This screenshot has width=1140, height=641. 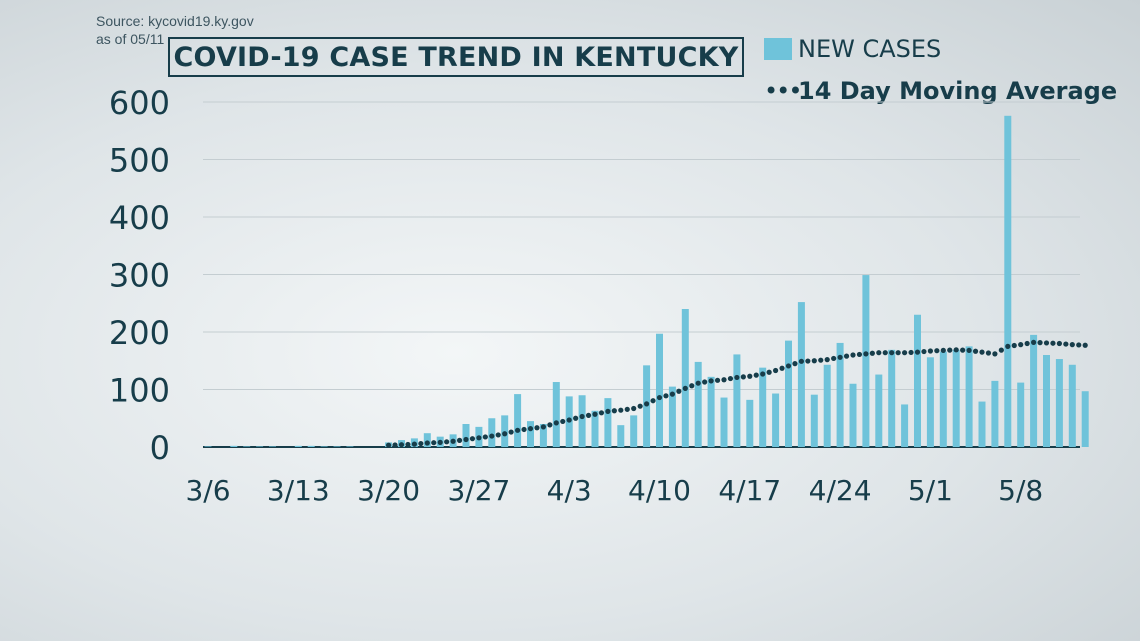 I want to click on source-note: Source: kycovid19.ky.gov as of 05/11, so click(x=175, y=30).